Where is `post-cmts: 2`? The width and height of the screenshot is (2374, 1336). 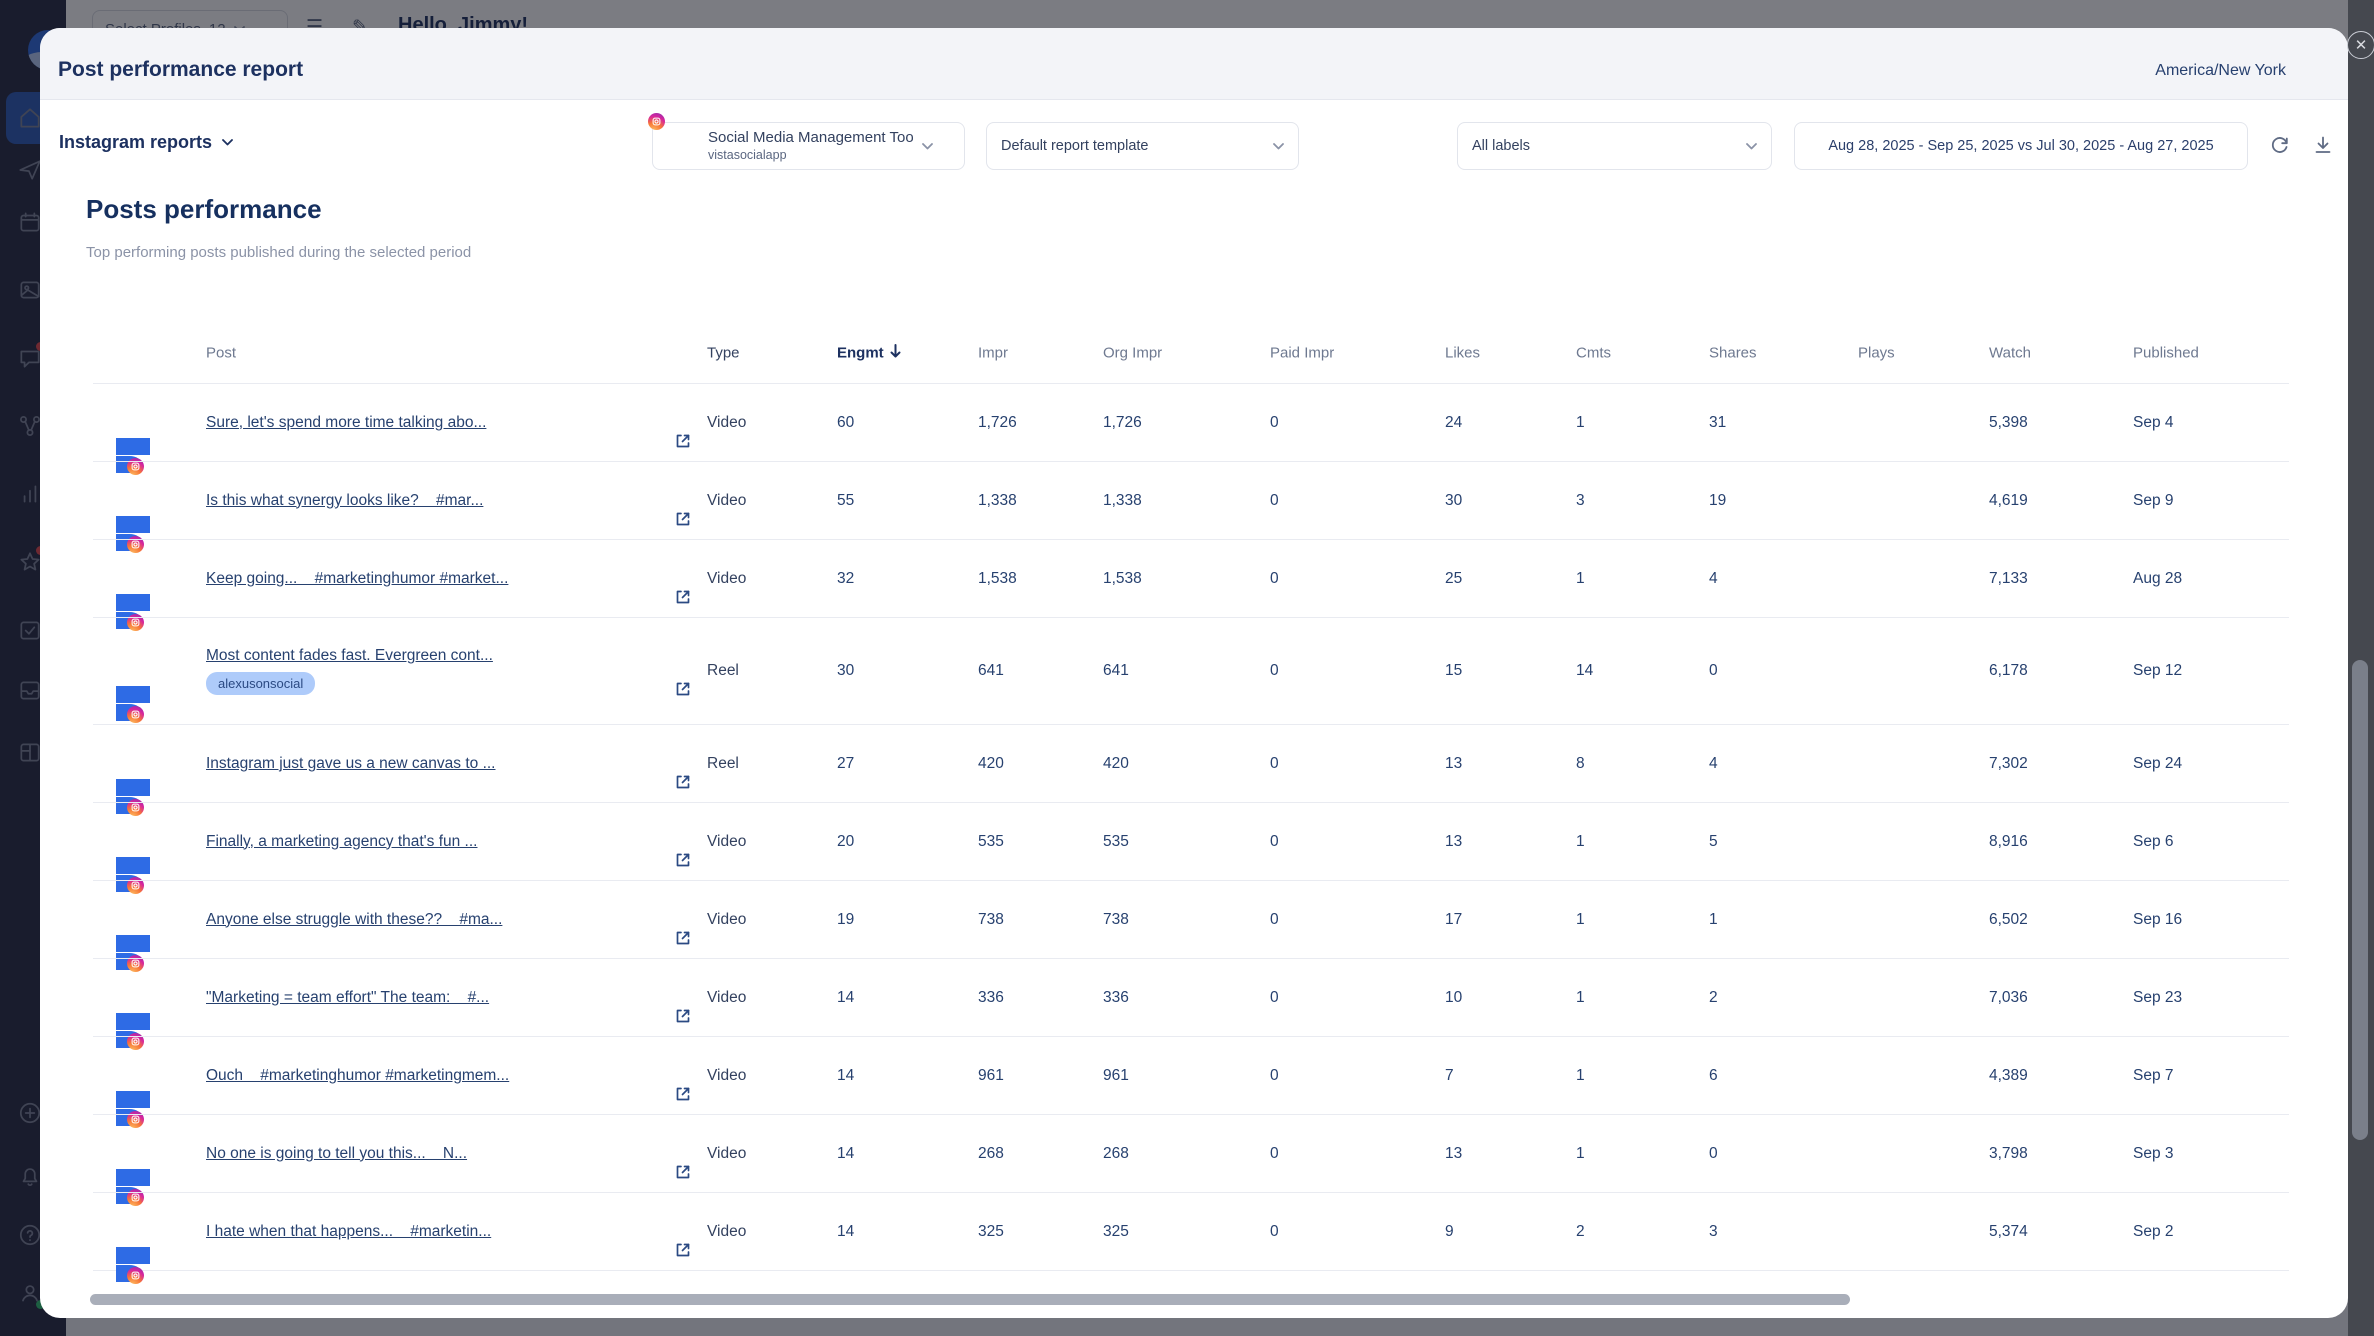 post-cmts: 2 is located at coordinates (1580, 1231).